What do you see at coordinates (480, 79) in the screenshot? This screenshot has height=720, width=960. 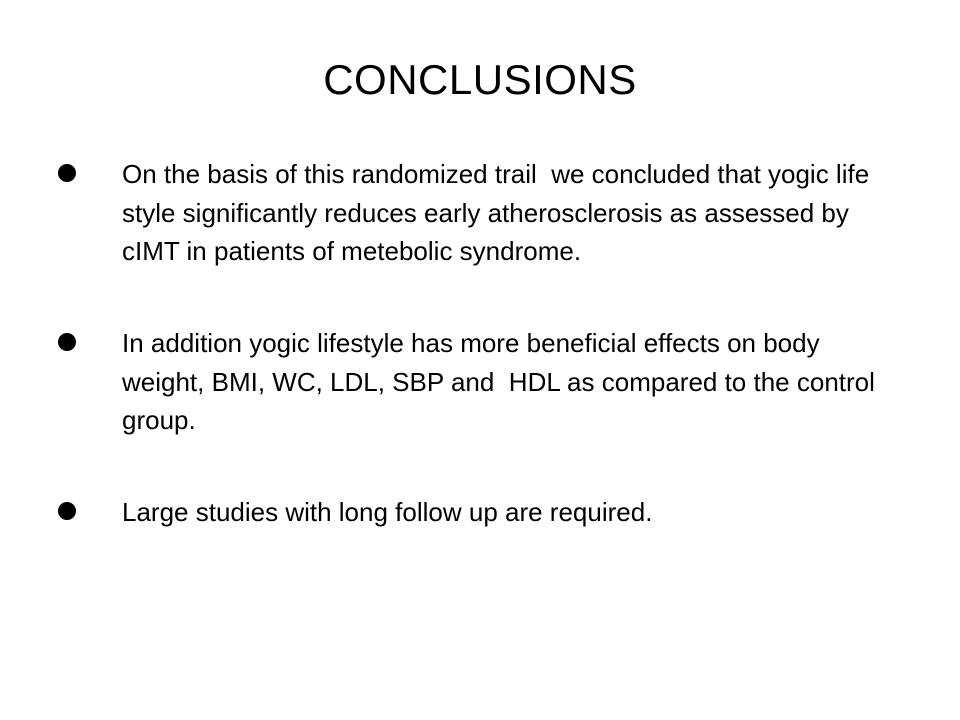 I see `slide-title: CONCLUSIONS` at bounding box center [480, 79].